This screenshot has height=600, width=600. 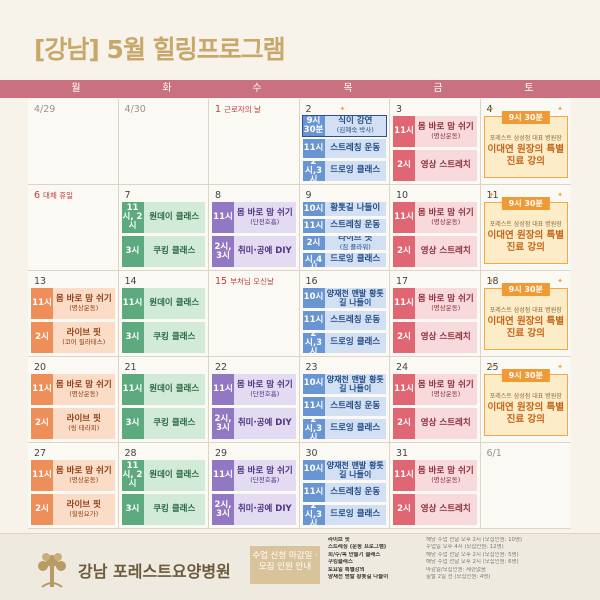 What do you see at coordinates (40, 367) in the screenshot?
I see `day-number: 20` at bounding box center [40, 367].